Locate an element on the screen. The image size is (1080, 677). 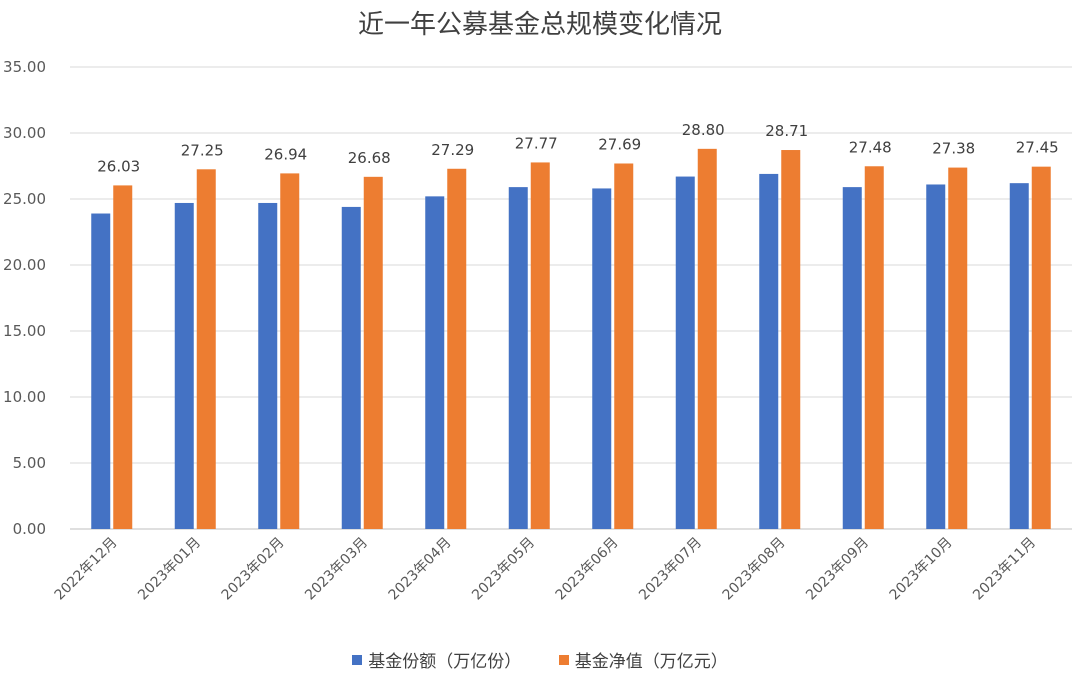
data-label: 26.94 is located at coordinates (285, 154).